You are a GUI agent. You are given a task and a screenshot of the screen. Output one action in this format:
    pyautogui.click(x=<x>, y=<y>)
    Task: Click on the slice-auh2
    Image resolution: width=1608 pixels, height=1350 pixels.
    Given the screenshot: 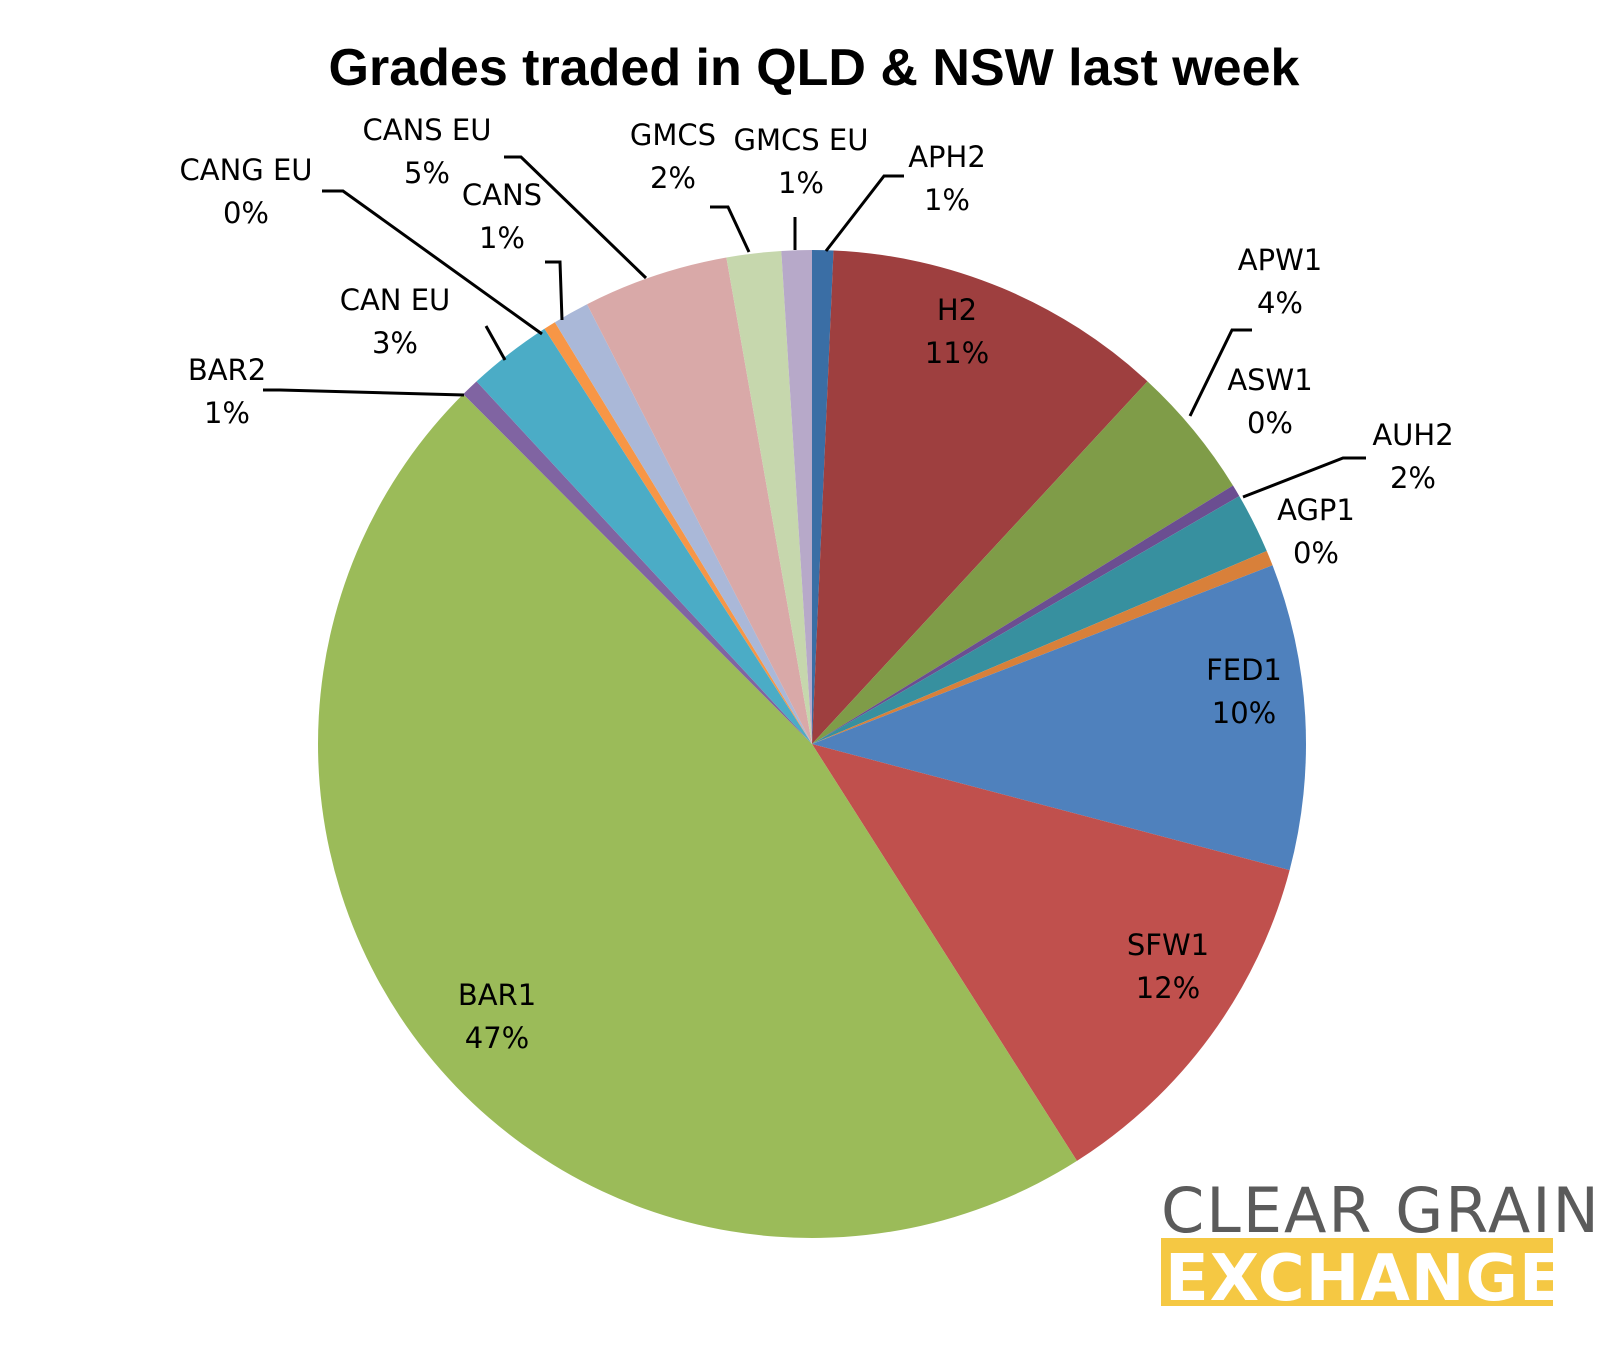 What is the action you would take?
    pyautogui.click(x=1039, y=620)
    